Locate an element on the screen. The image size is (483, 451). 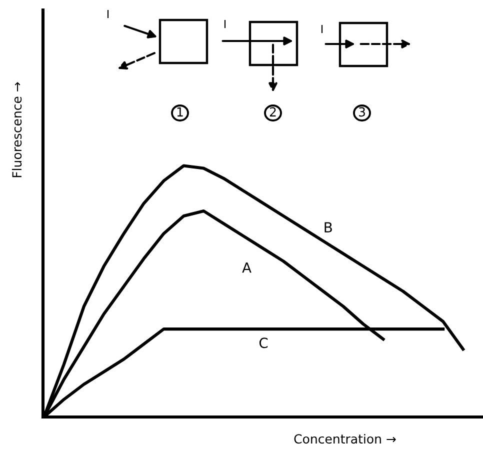
text: 3 is located at coordinates (361, 112).